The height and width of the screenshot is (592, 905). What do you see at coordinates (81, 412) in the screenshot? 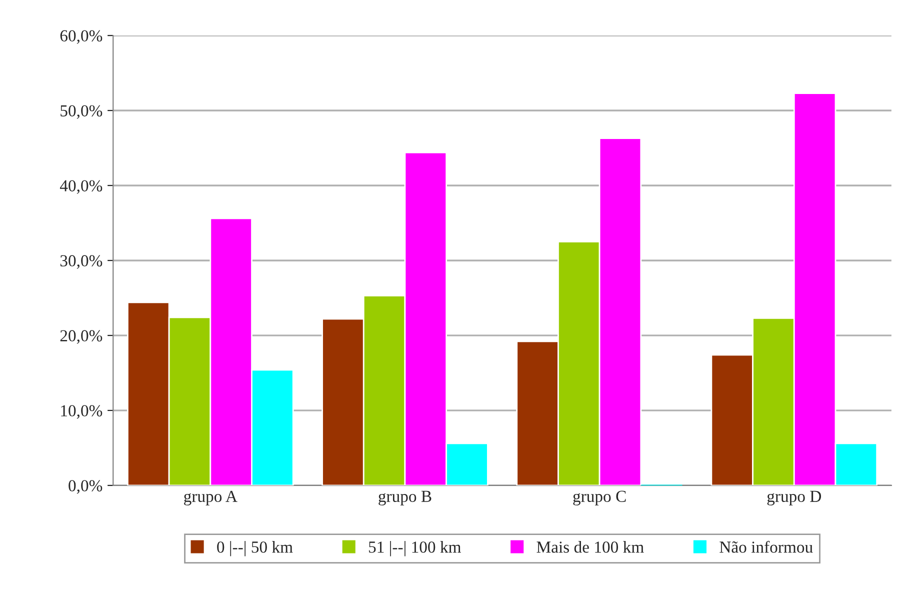
I see `y-tick-label: 10,0%` at bounding box center [81, 412].